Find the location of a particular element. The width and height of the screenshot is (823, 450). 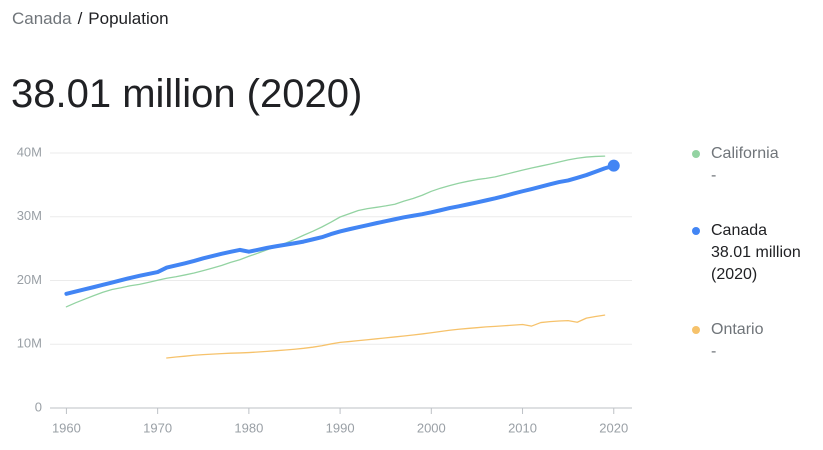

x-tick-label: 1990 is located at coordinates (340, 427).